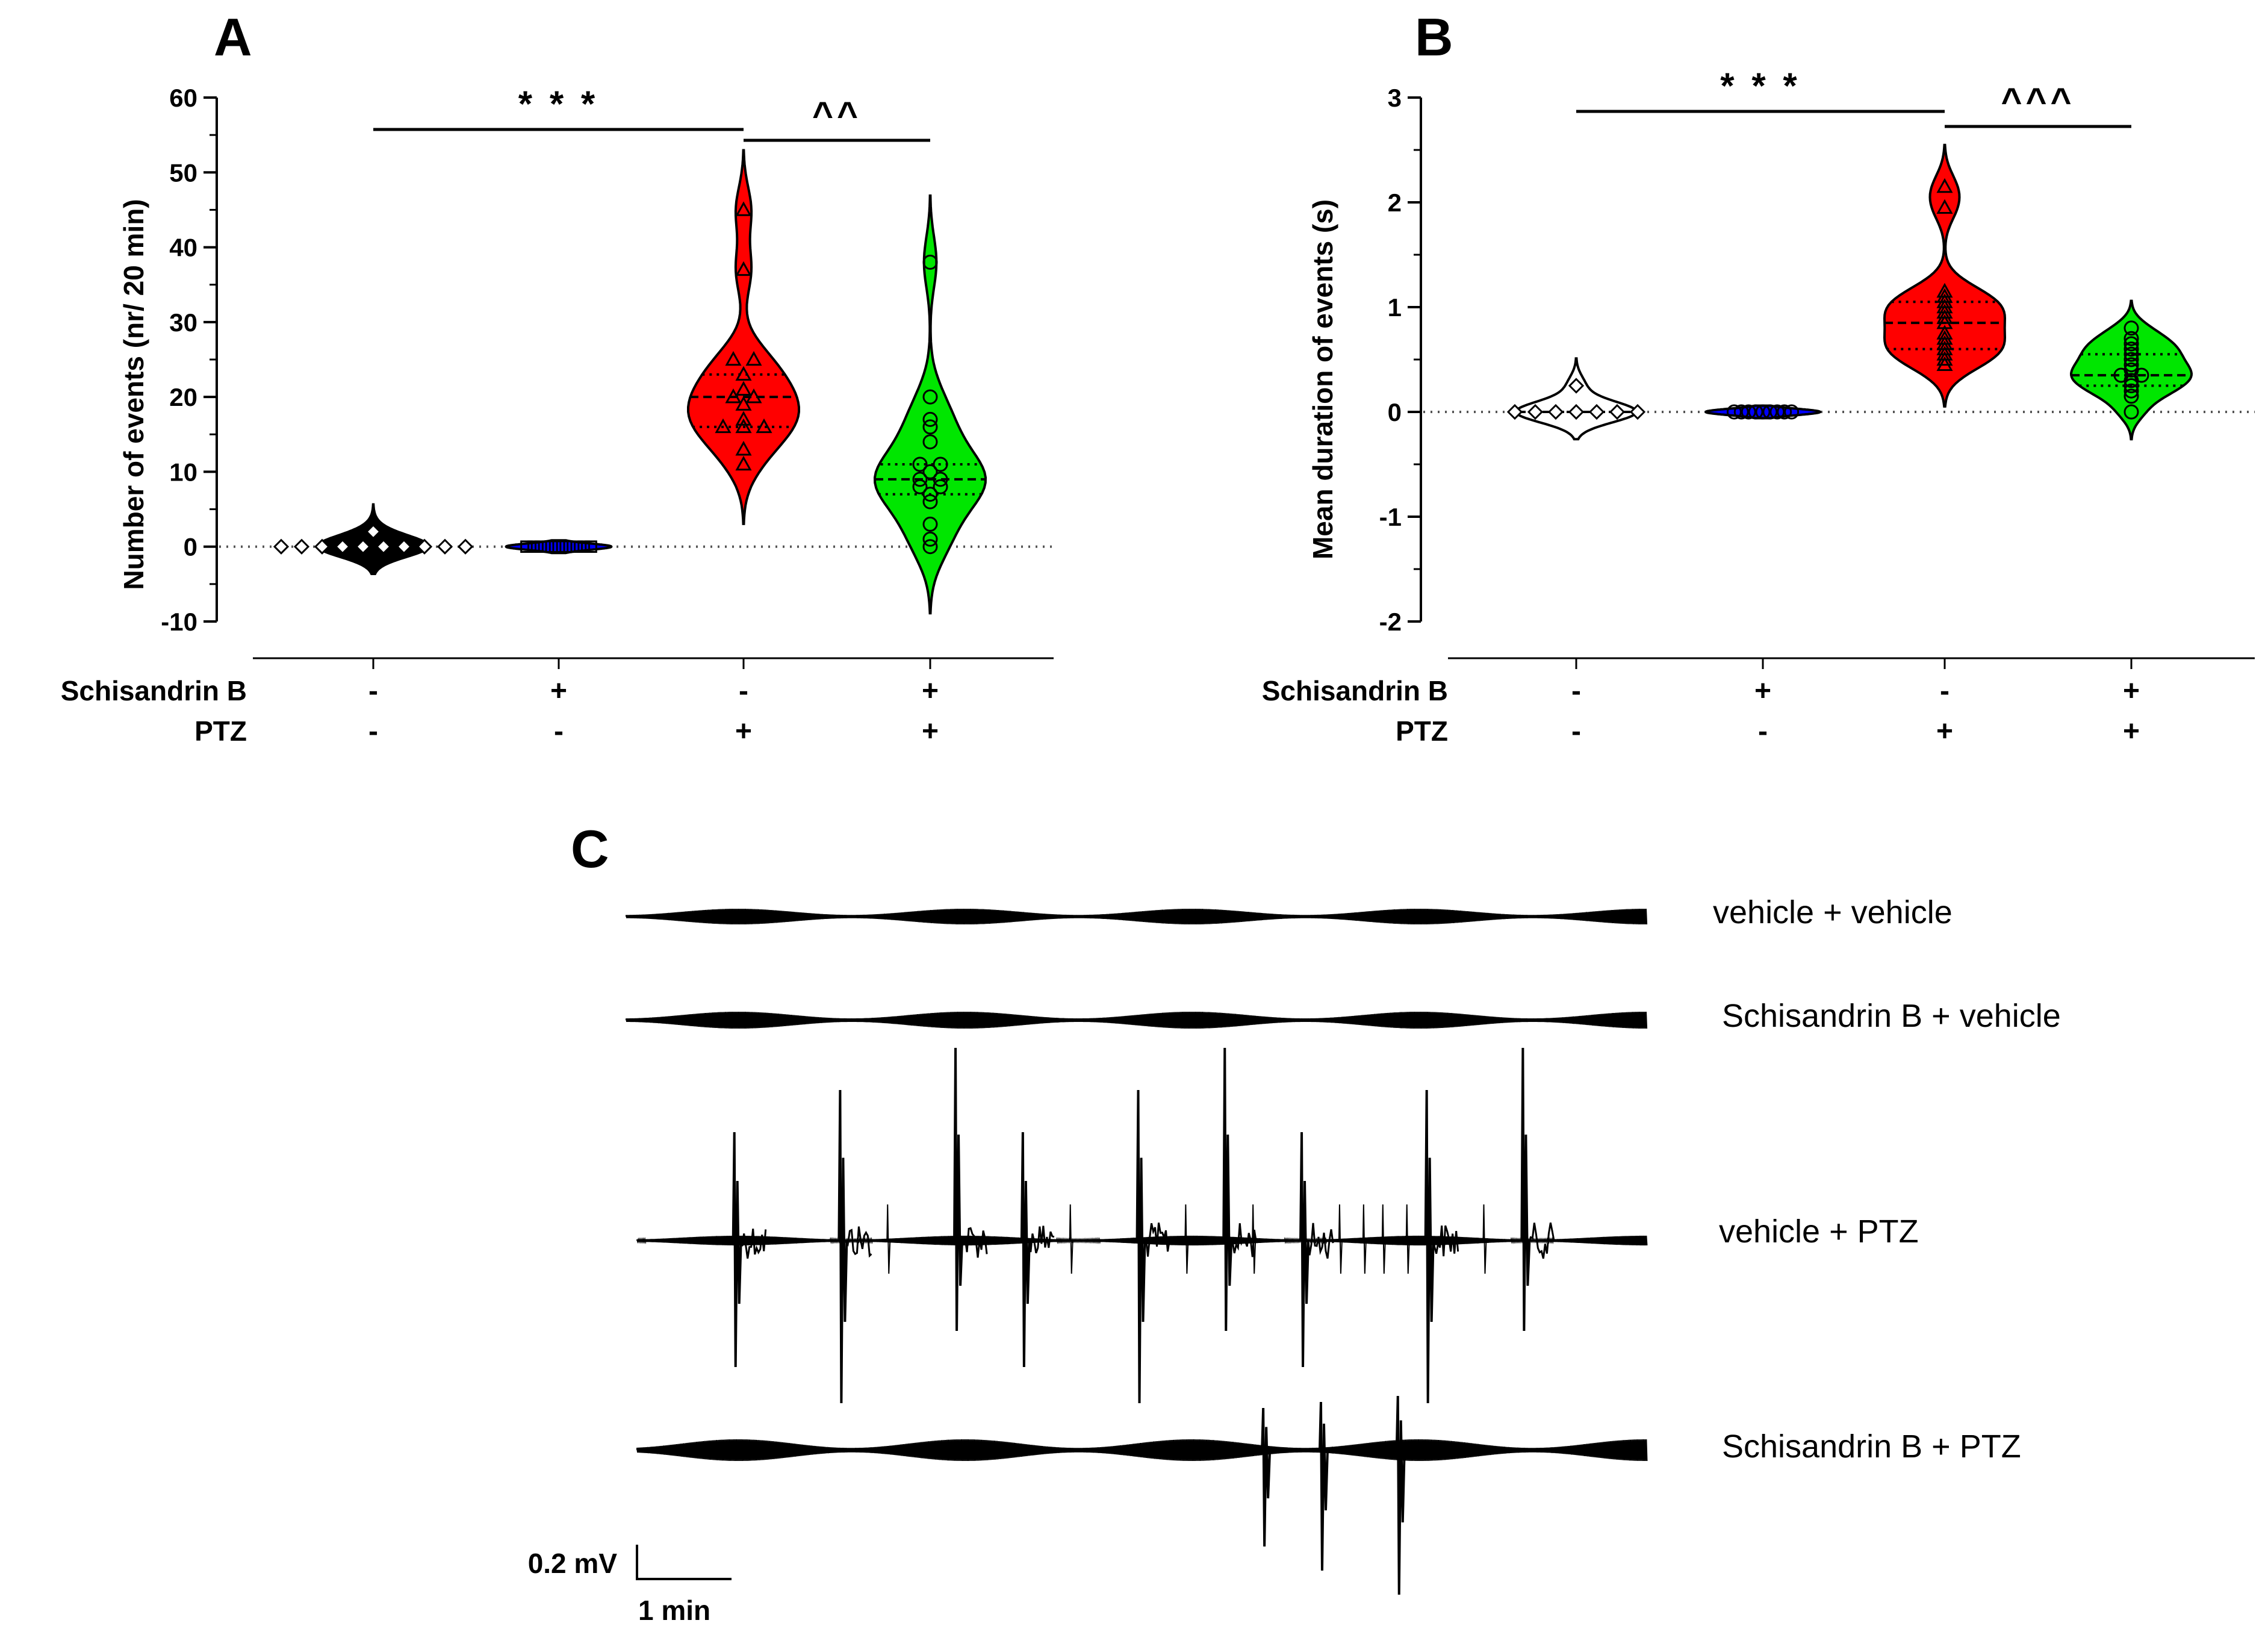 The width and height of the screenshot is (2268, 1629). Describe the element at coordinates (674, 1610) in the screenshot. I see `scale-bar-time: 1 min` at that location.